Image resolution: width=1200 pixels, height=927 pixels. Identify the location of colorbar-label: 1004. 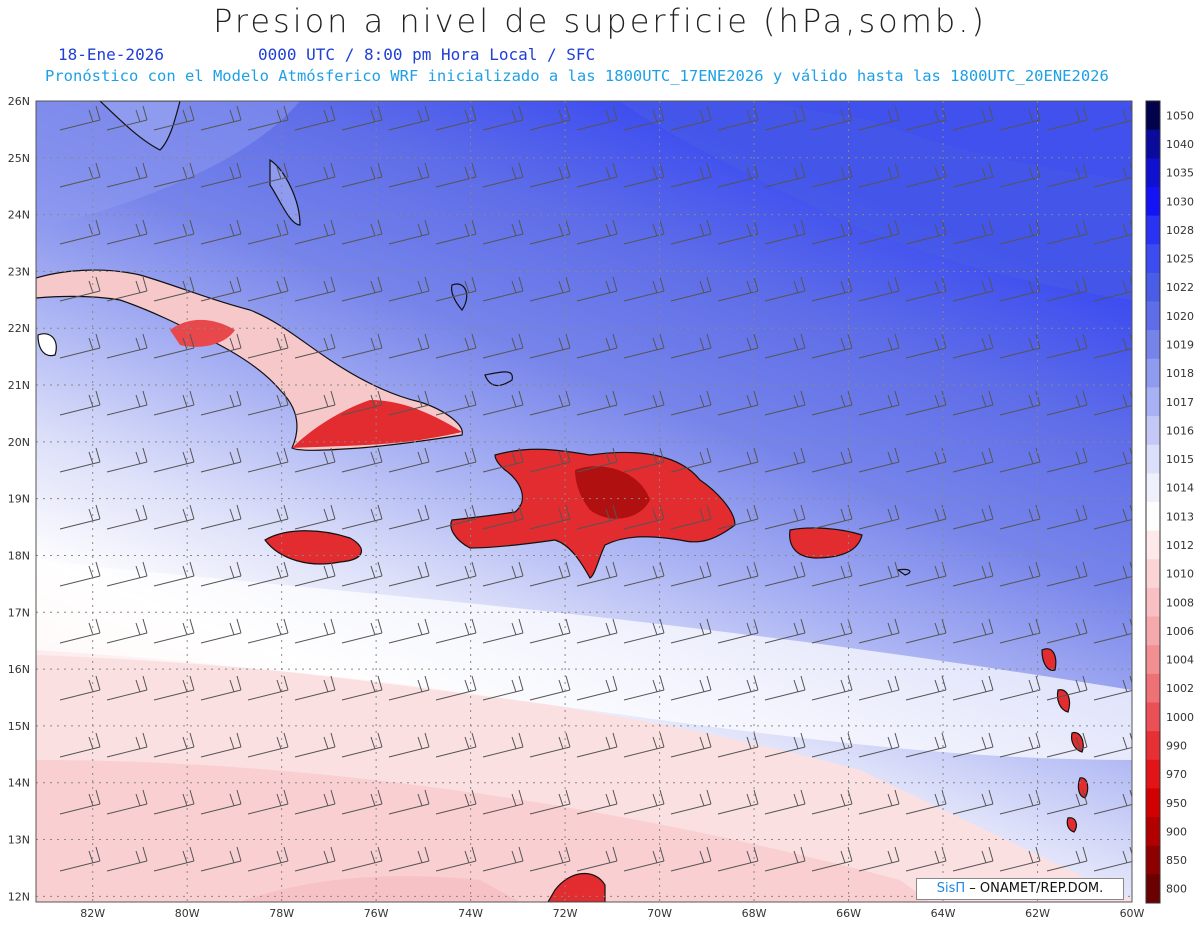
(1180, 660).